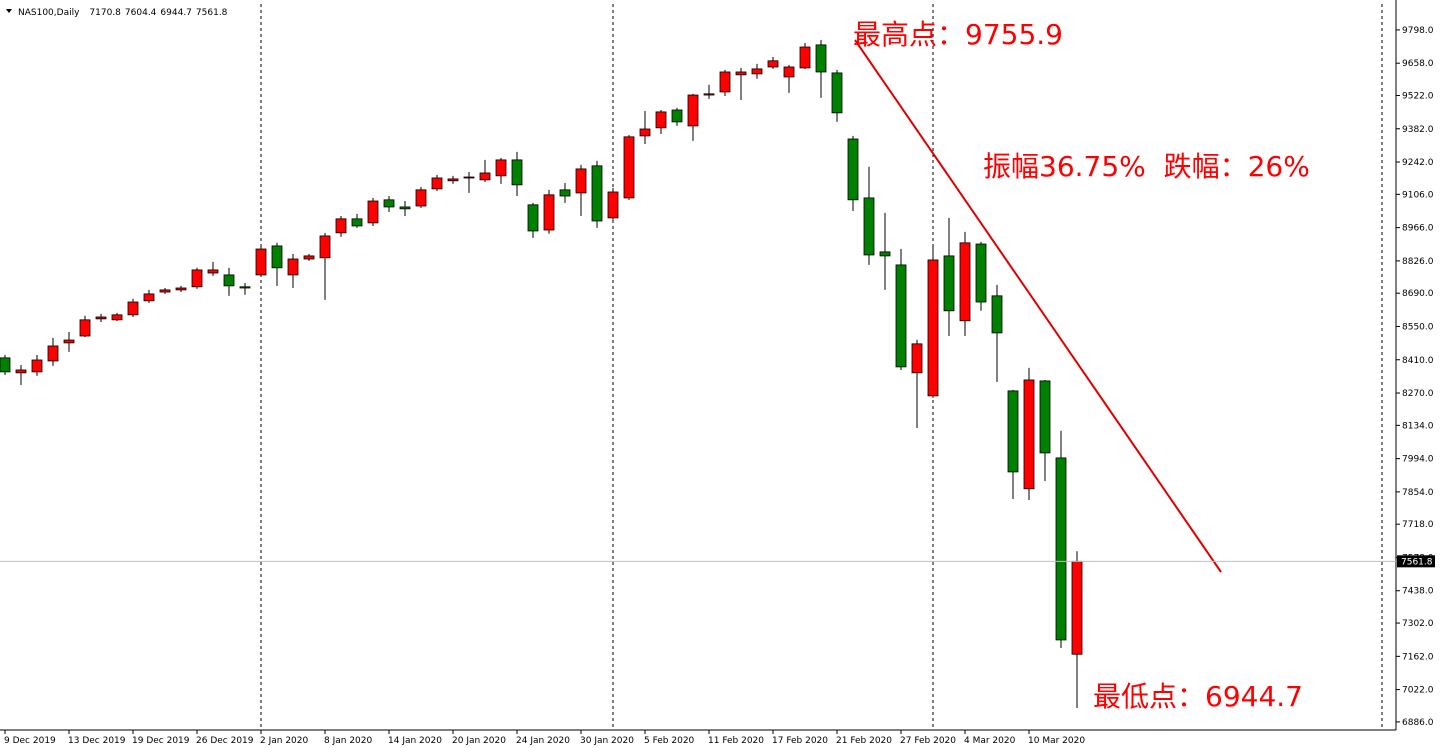  What do you see at coordinates (669, 741) in the screenshot?
I see `x-tick-label: 5 Feb 2020` at bounding box center [669, 741].